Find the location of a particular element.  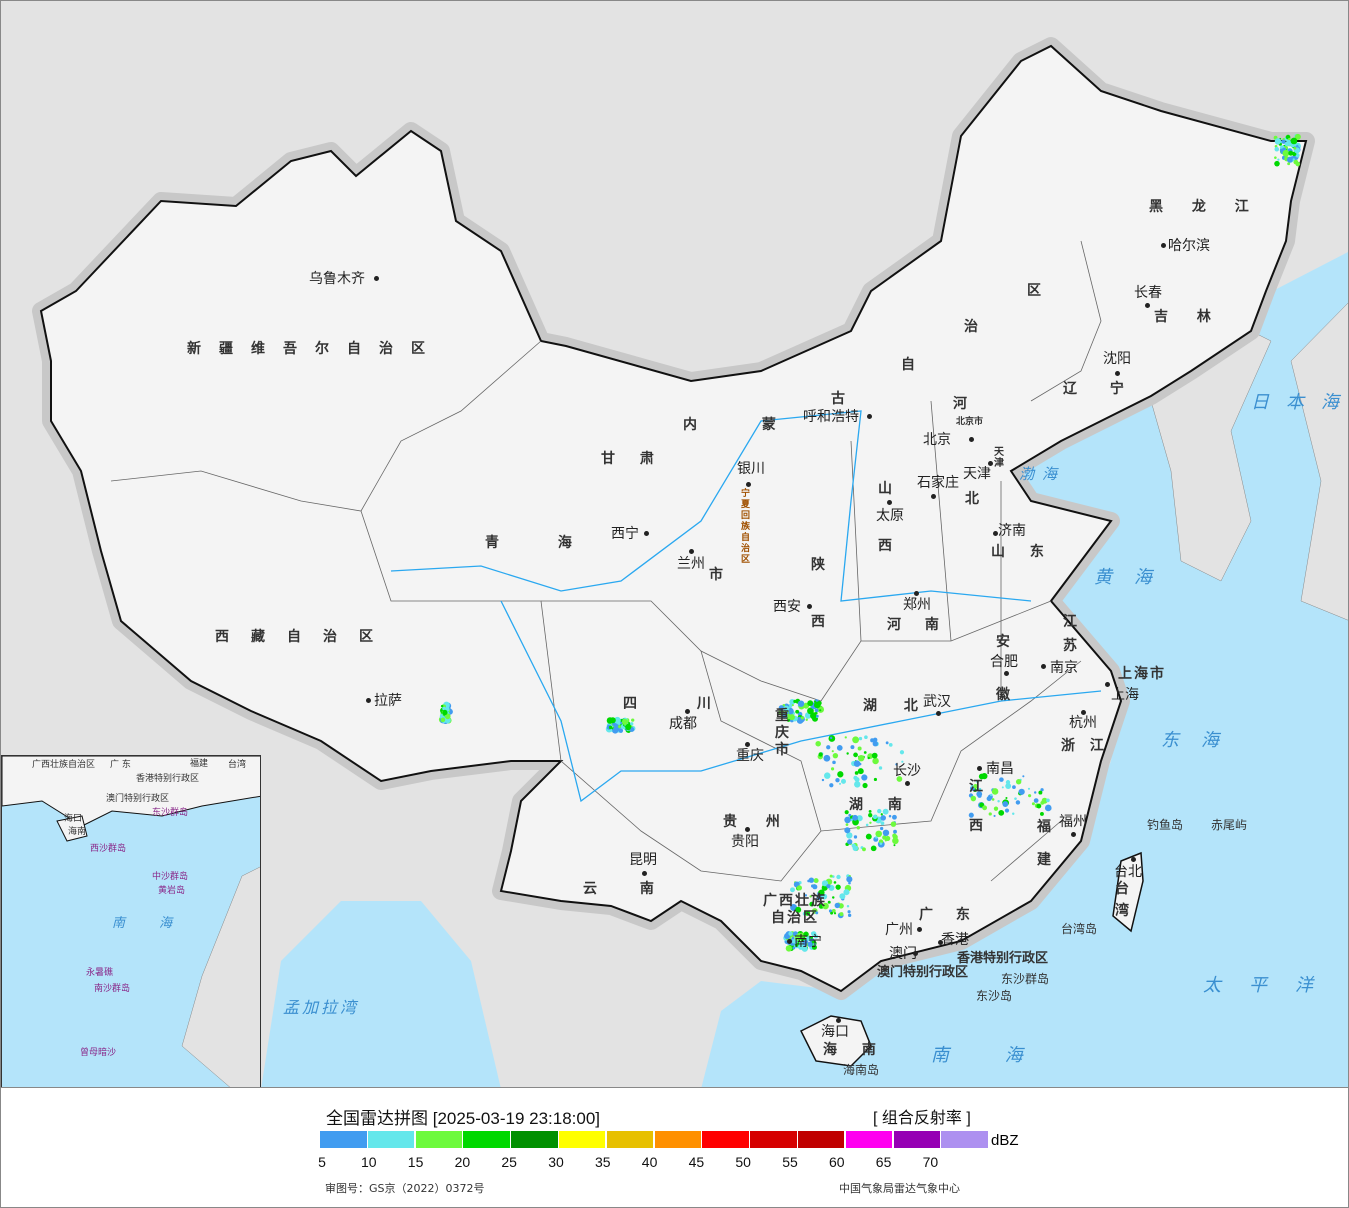

city-label: 海口 is located at coordinates (835, 1032).